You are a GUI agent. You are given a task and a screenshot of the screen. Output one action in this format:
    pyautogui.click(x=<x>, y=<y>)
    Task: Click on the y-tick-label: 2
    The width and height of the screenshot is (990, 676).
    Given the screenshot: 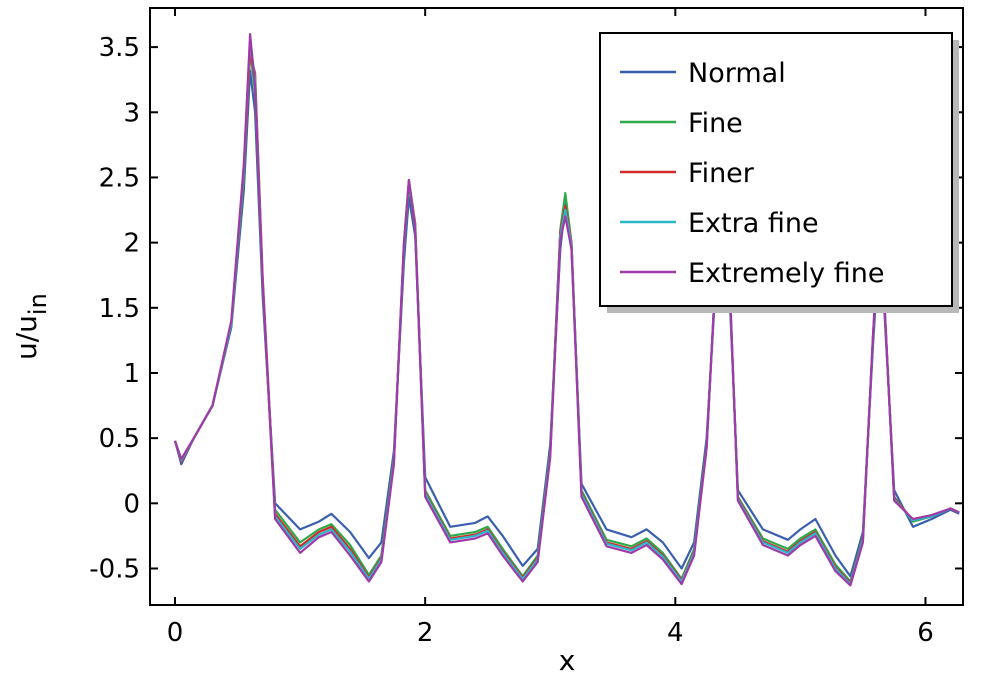 What is the action you would take?
    pyautogui.click(x=131, y=244)
    